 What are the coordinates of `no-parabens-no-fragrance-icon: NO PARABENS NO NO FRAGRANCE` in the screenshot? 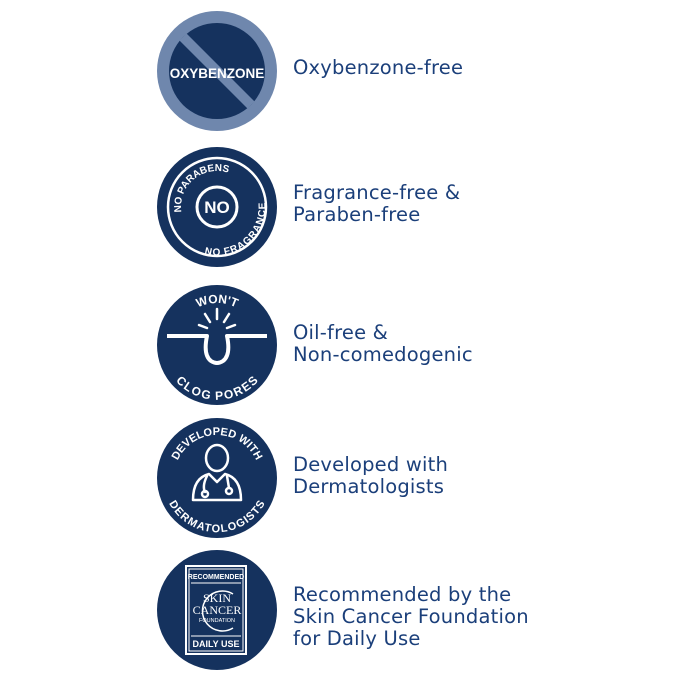 It's located at (217, 207).